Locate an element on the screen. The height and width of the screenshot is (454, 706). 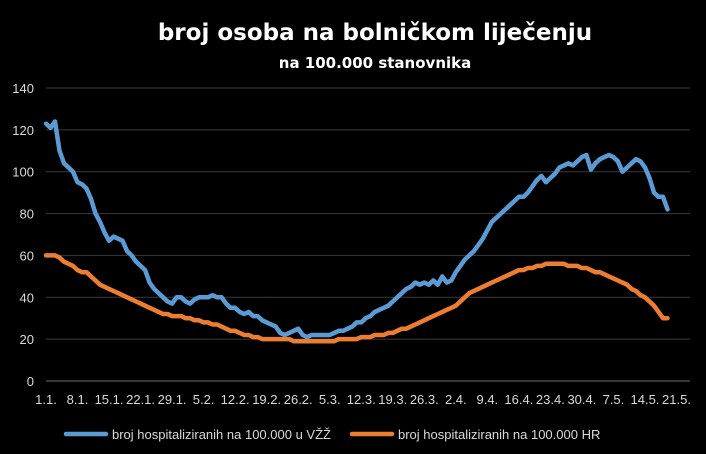
x-tick-label: 15.1. is located at coordinates (109, 399).